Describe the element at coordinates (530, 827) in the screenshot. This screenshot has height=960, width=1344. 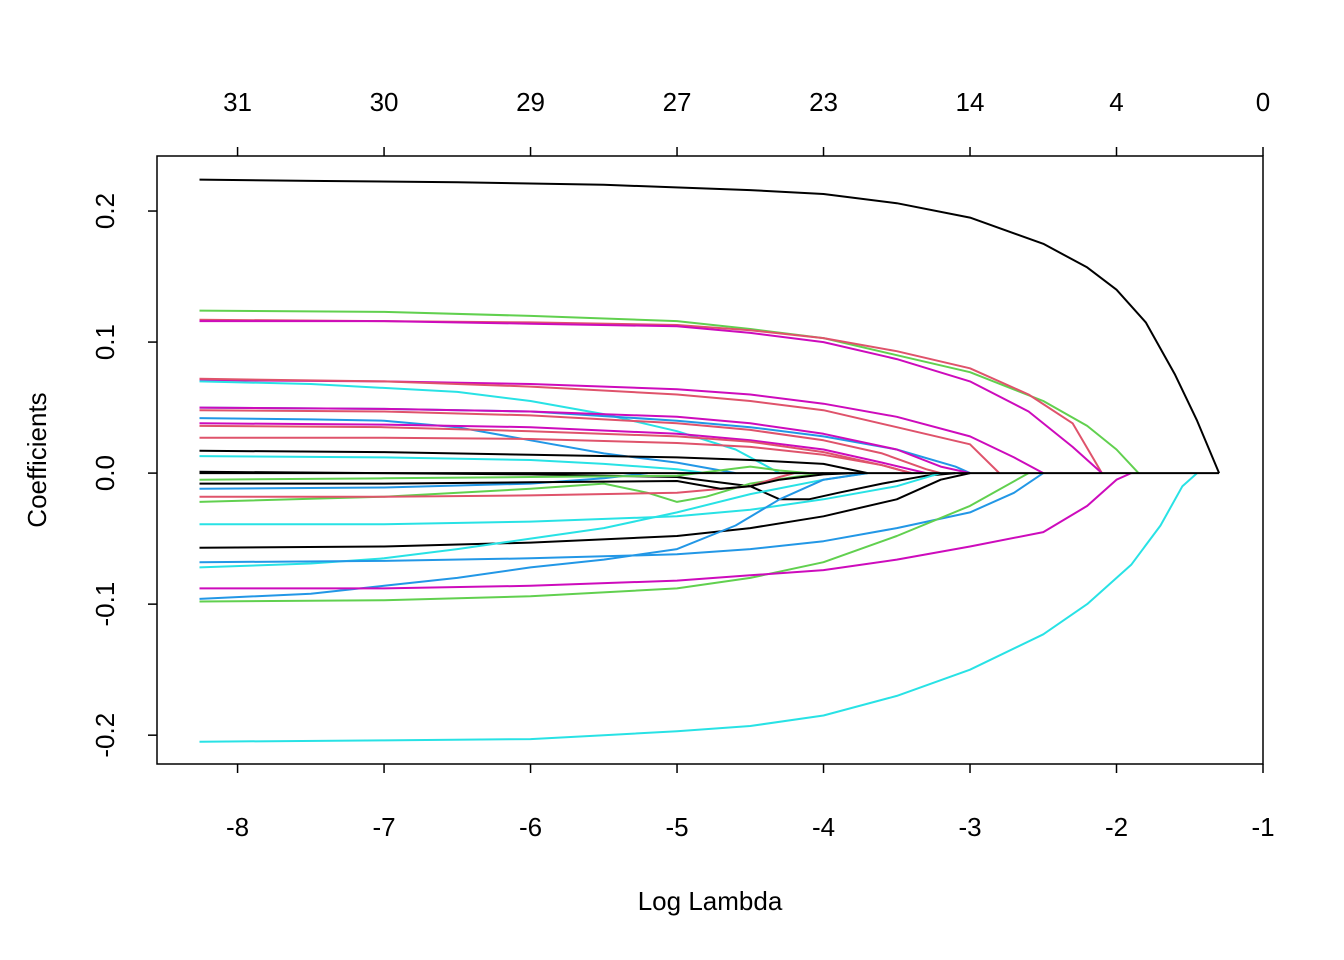
I see `x-tick-label: -6` at that location.